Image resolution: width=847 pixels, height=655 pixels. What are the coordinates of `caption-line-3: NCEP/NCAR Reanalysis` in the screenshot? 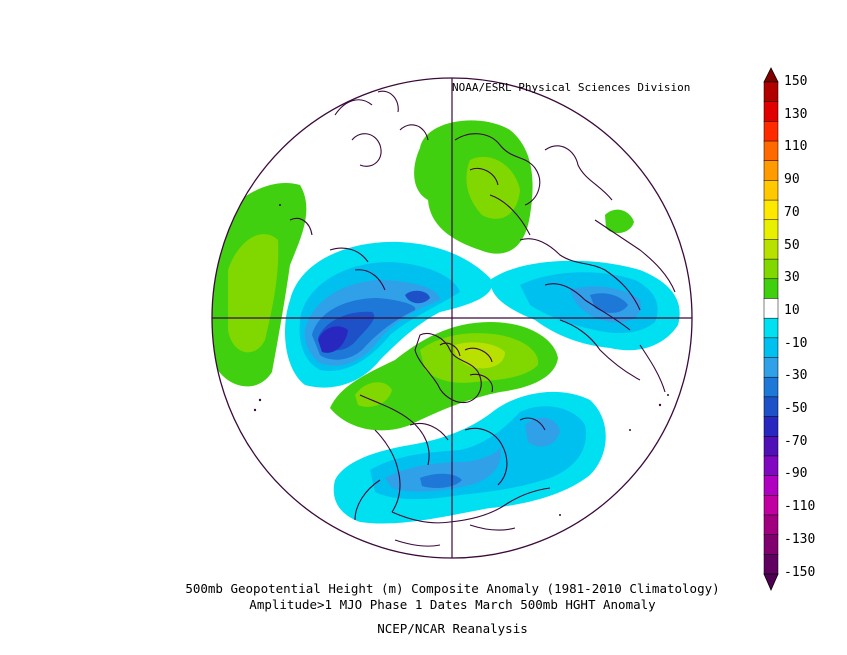 It's located at (452, 628).